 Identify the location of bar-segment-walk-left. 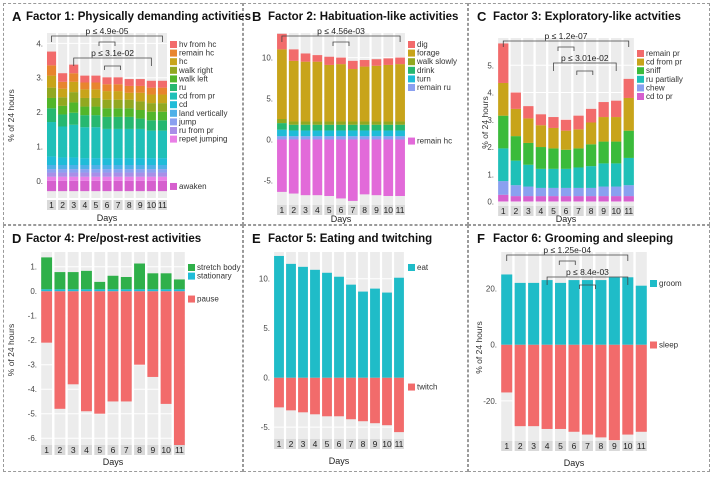
(107, 112).